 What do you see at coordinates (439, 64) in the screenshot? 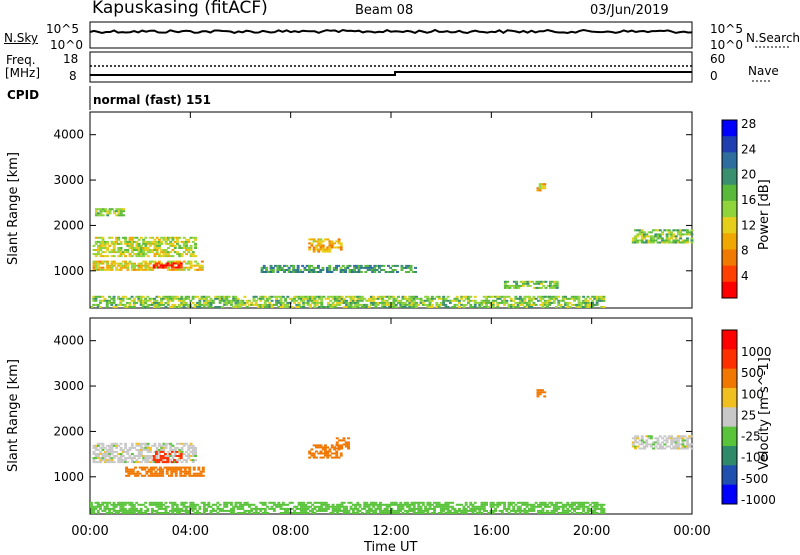
I see `freq-panel` at bounding box center [439, 64].